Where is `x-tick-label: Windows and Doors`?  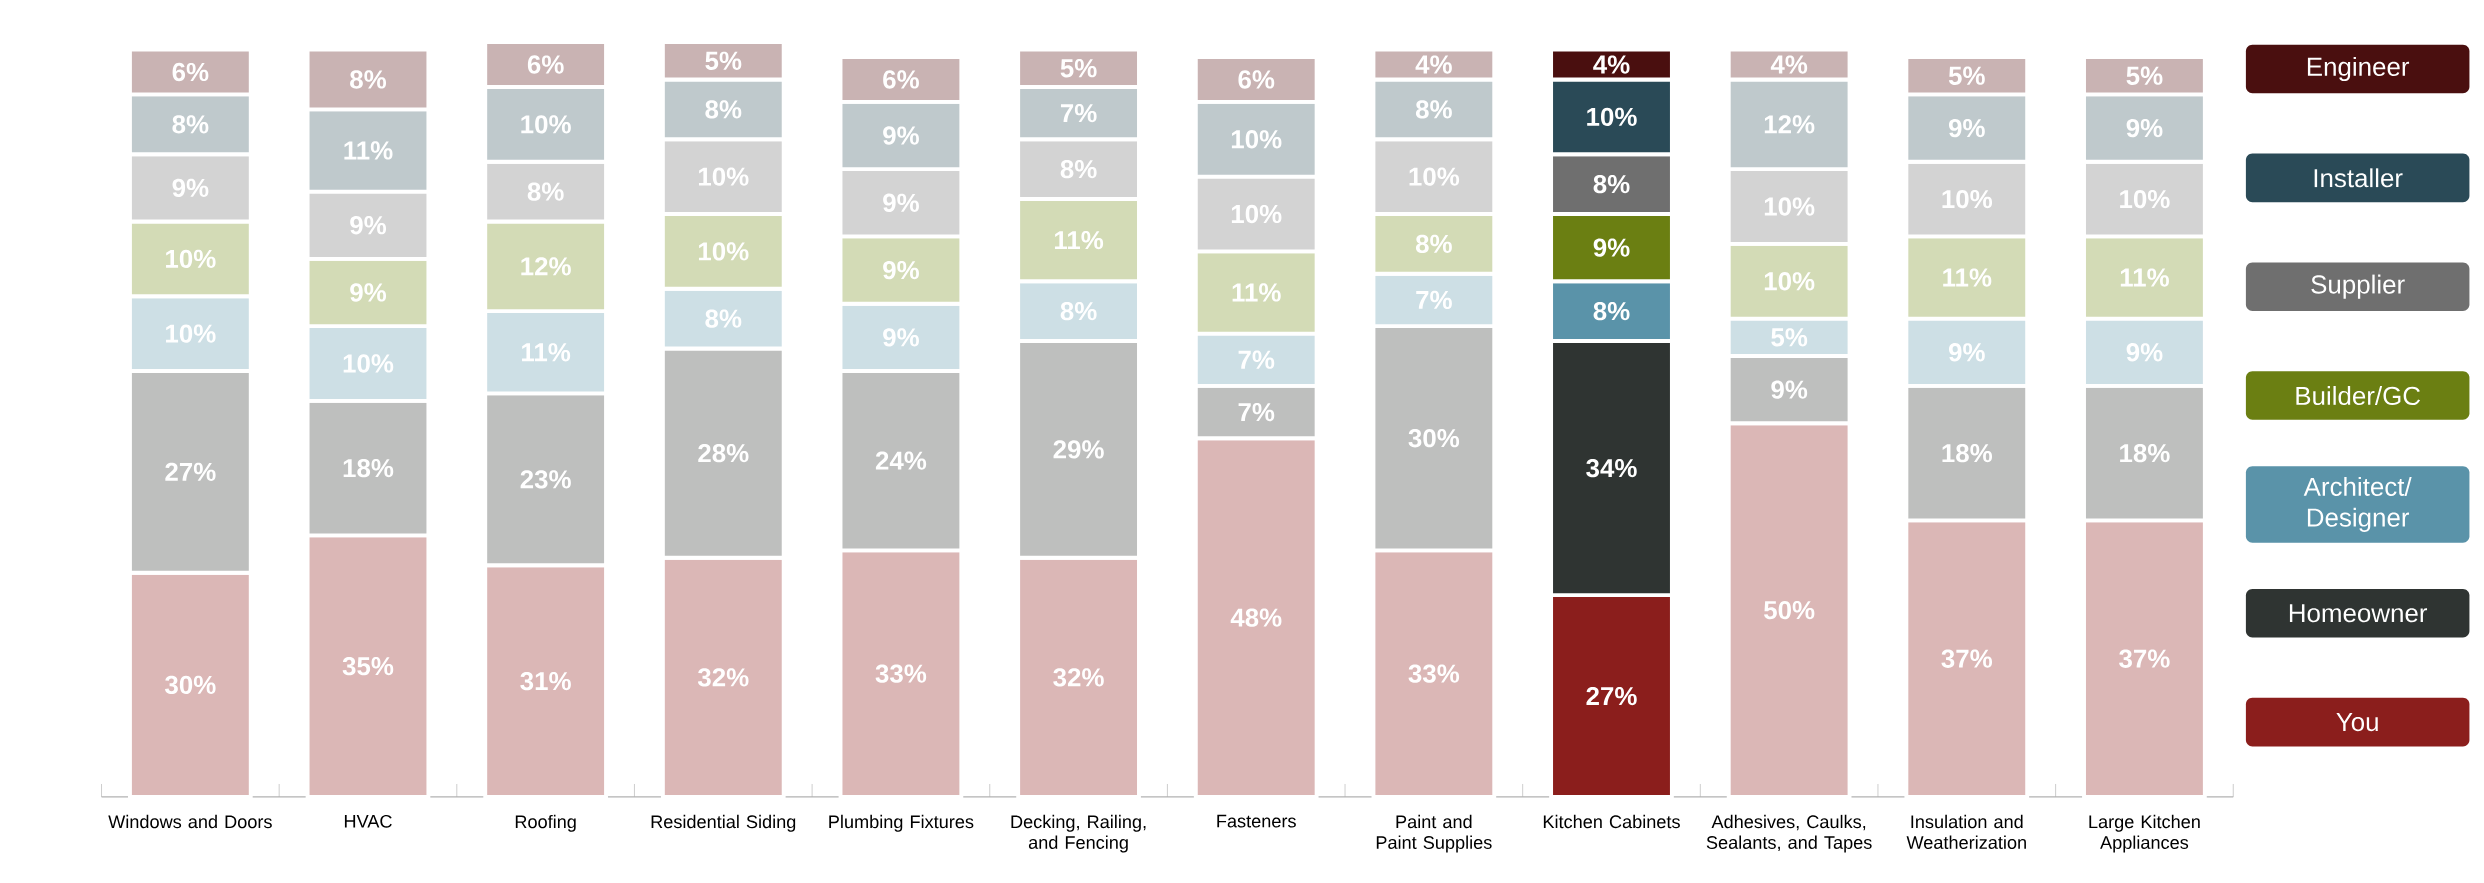 x-tick-label: Windows and Doors is located at coordinates (190, 821).